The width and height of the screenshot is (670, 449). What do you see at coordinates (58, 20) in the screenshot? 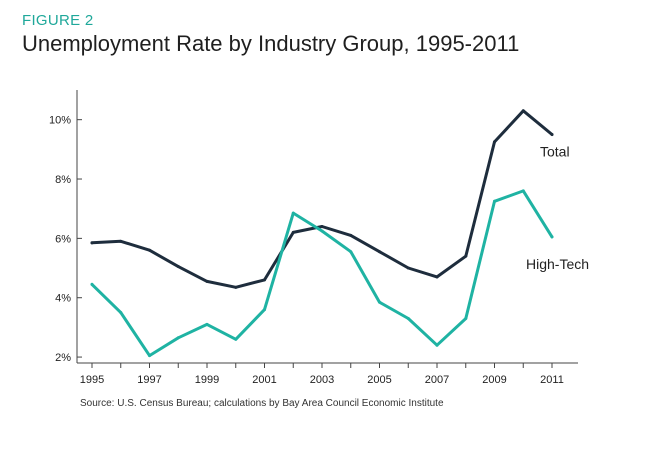
I see `figure-label: FIGURE 2` at bounding box center [58, 20].